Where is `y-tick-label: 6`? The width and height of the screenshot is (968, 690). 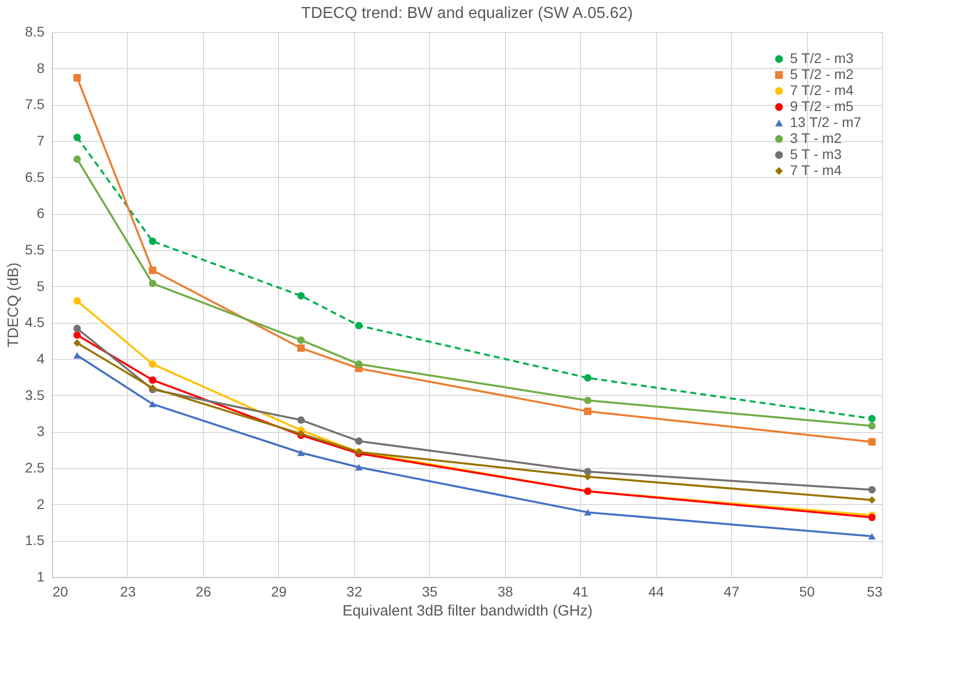 y-tick-label: 6 is located at coordinates (40, 213).